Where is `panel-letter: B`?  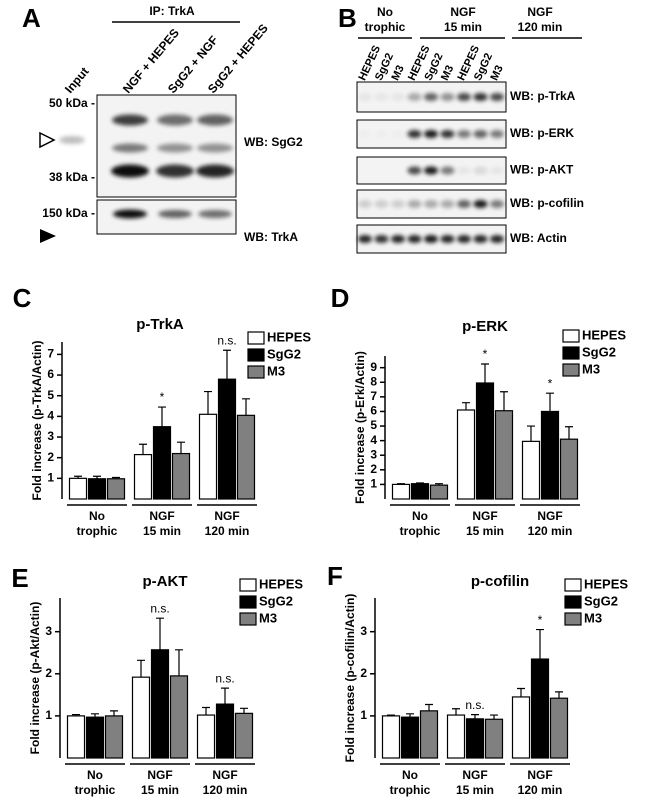 panel-letter: B is located at coordinates (347, 18).